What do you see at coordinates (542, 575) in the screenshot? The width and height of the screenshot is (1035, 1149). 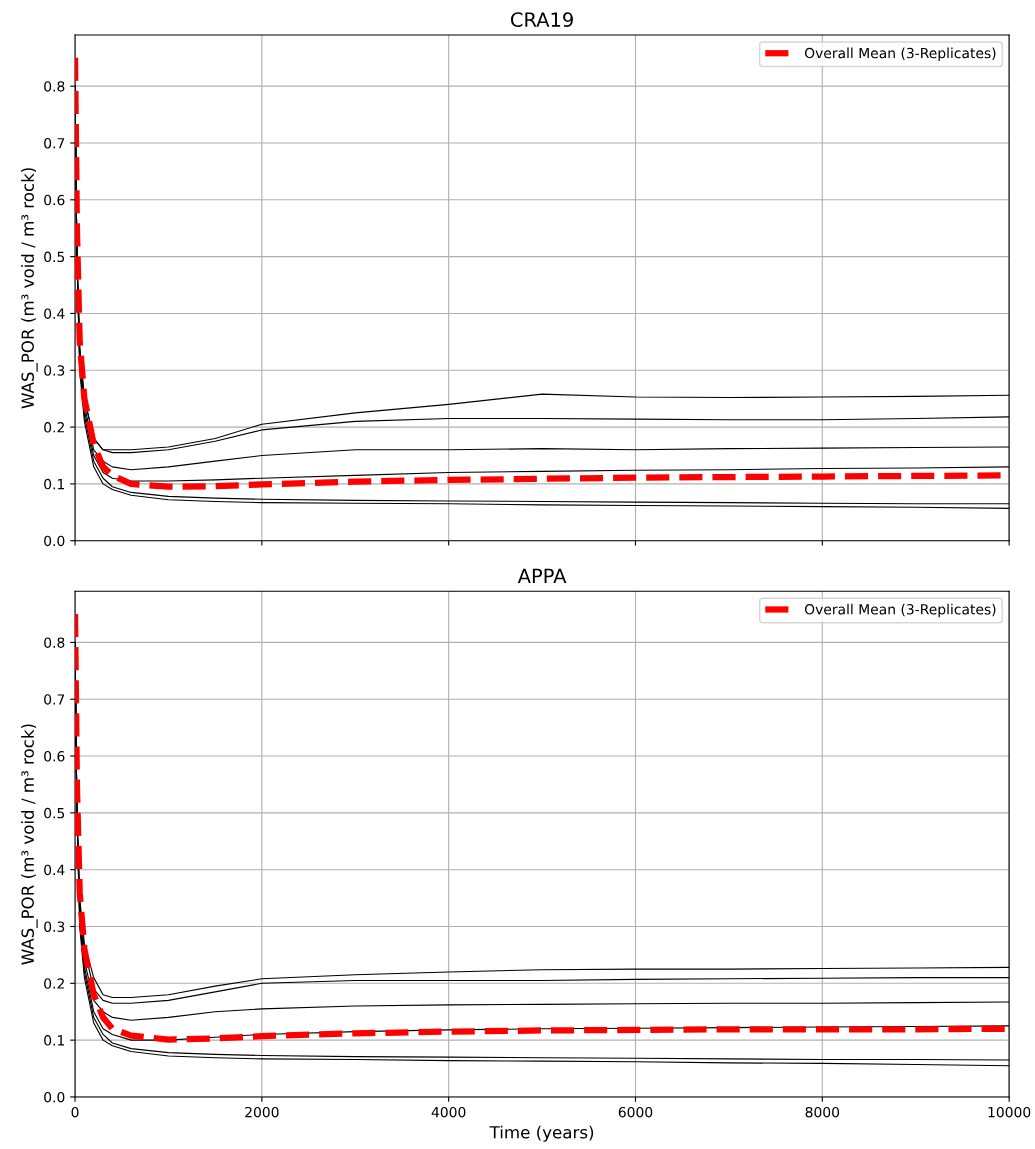 I see `chart-title: APPA` at bounding box center [542, 575].